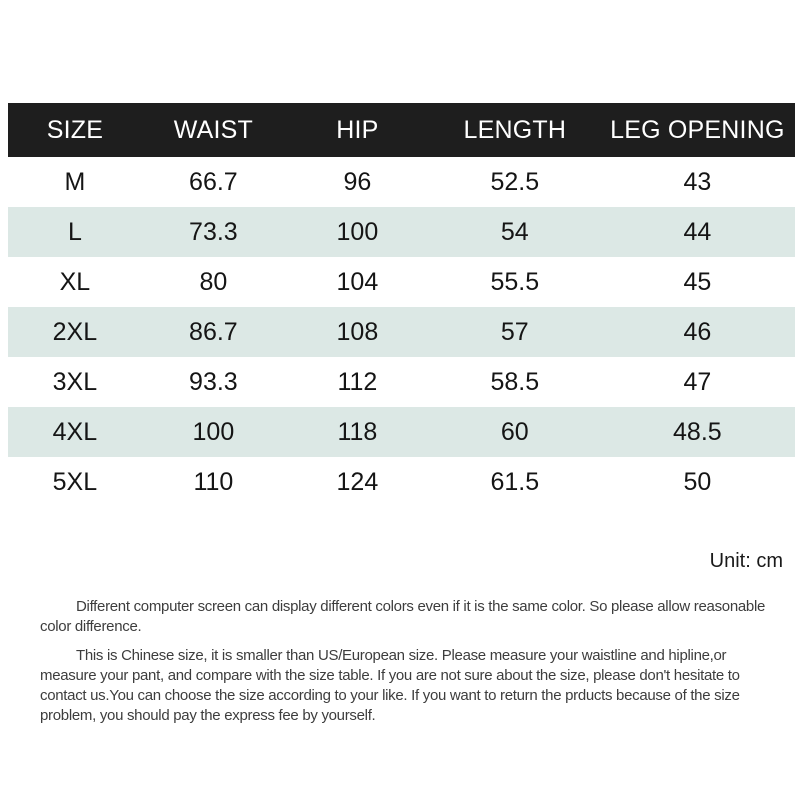 The height and width of the screenshot is (800, 800). I want to click on column-header-length: LENGTH, so click(515, 129).